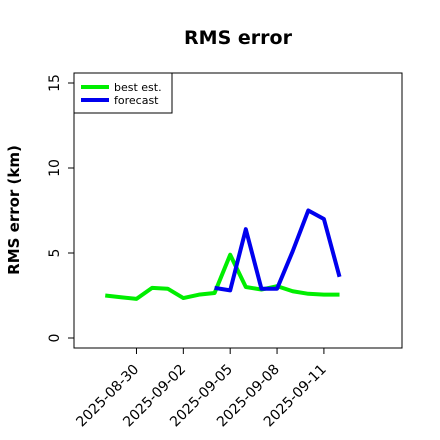  What do you see at coordinates (278, 250) in the screenshot?
I see `series-line-forecast` at bounding box center [278, 250].